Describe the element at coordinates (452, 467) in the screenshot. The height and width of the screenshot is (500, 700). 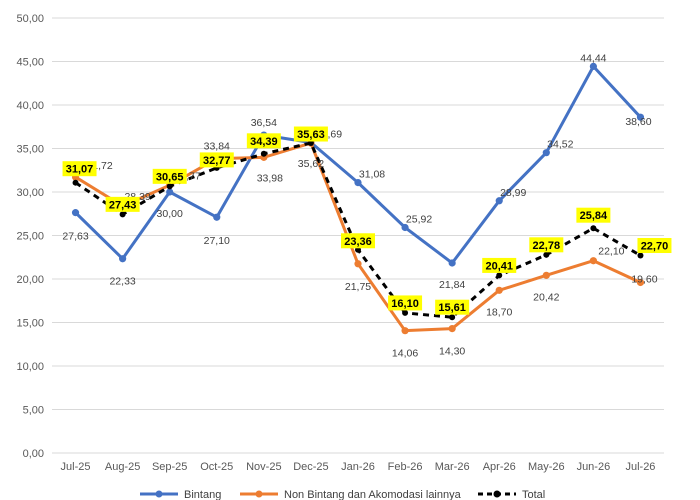
I see `x-tick-label: Mar-26` at that location.